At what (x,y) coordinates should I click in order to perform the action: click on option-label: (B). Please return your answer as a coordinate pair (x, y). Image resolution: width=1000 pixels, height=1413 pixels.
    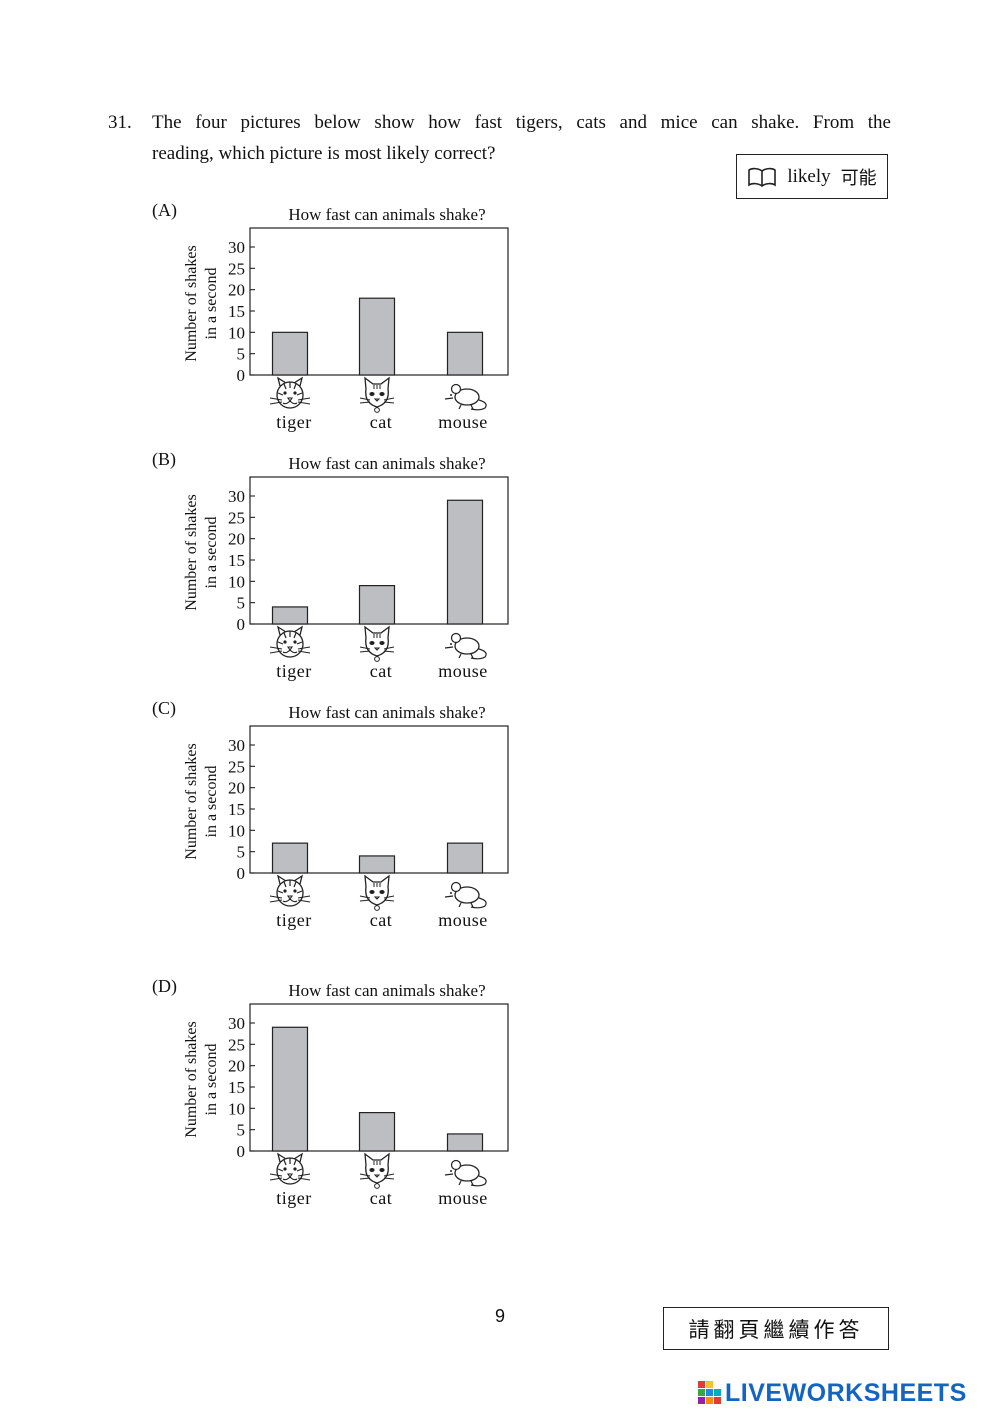
    Looking at the image, I should click on (164, 459).